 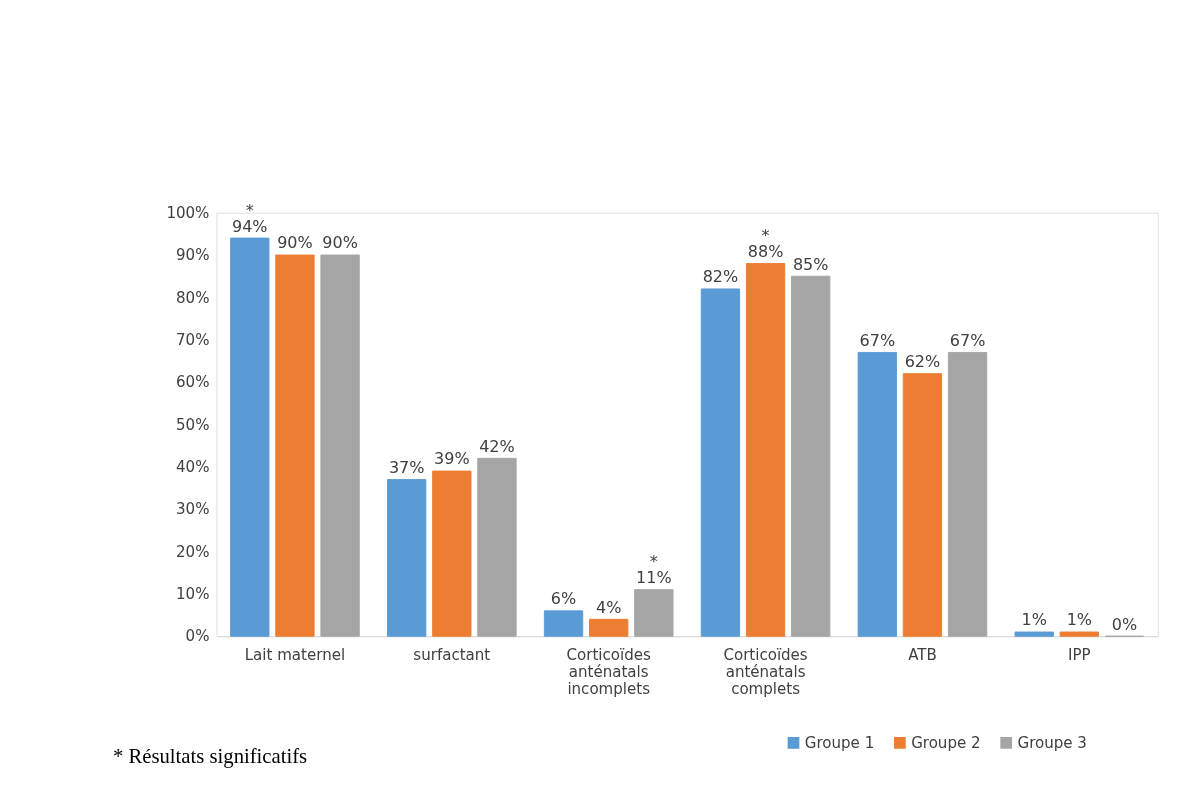 I want to click on x-tick-label: IPP, so click(x=1079, y=655).